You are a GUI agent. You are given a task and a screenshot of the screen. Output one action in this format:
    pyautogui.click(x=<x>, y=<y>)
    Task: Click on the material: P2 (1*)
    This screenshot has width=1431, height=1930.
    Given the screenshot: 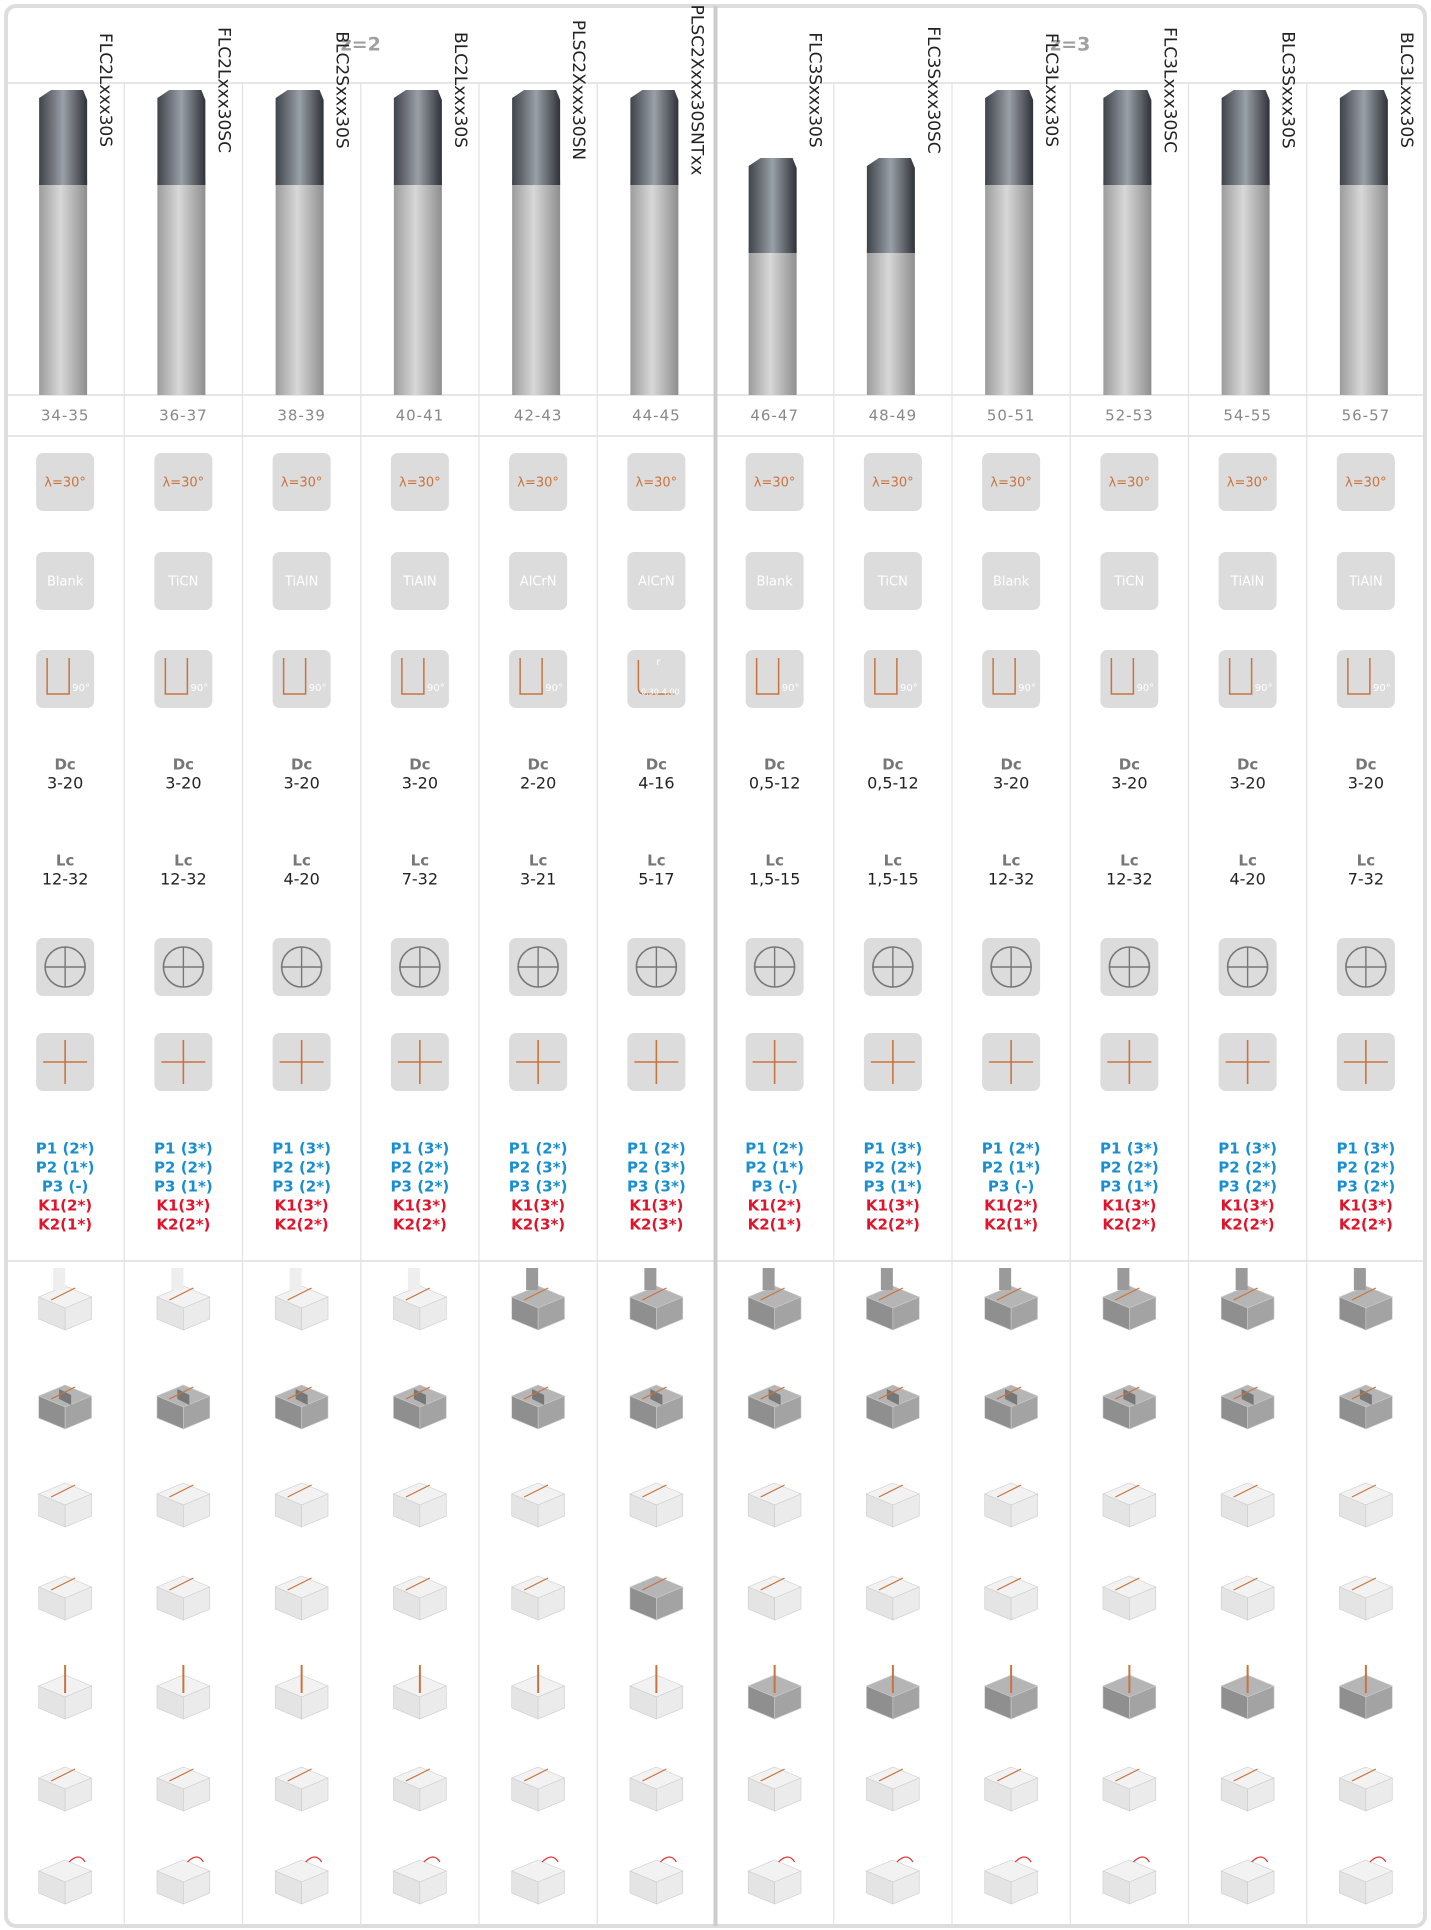 What is the action you would take?
    pyautogui.click(x=1011, y=1168)
    